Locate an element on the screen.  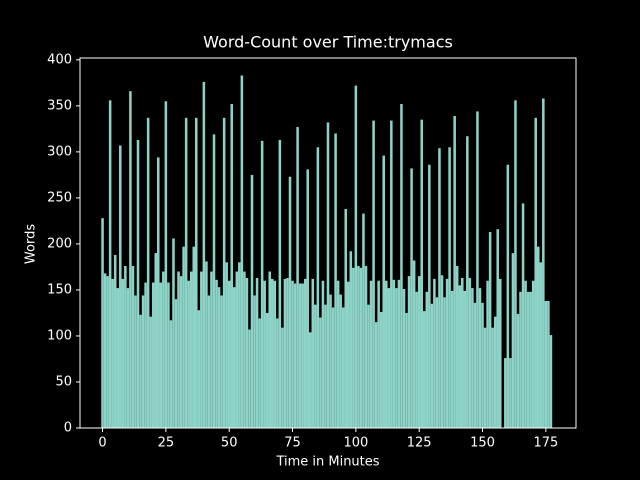
y-tick-label: 100 is located at coordinates (59, 335).